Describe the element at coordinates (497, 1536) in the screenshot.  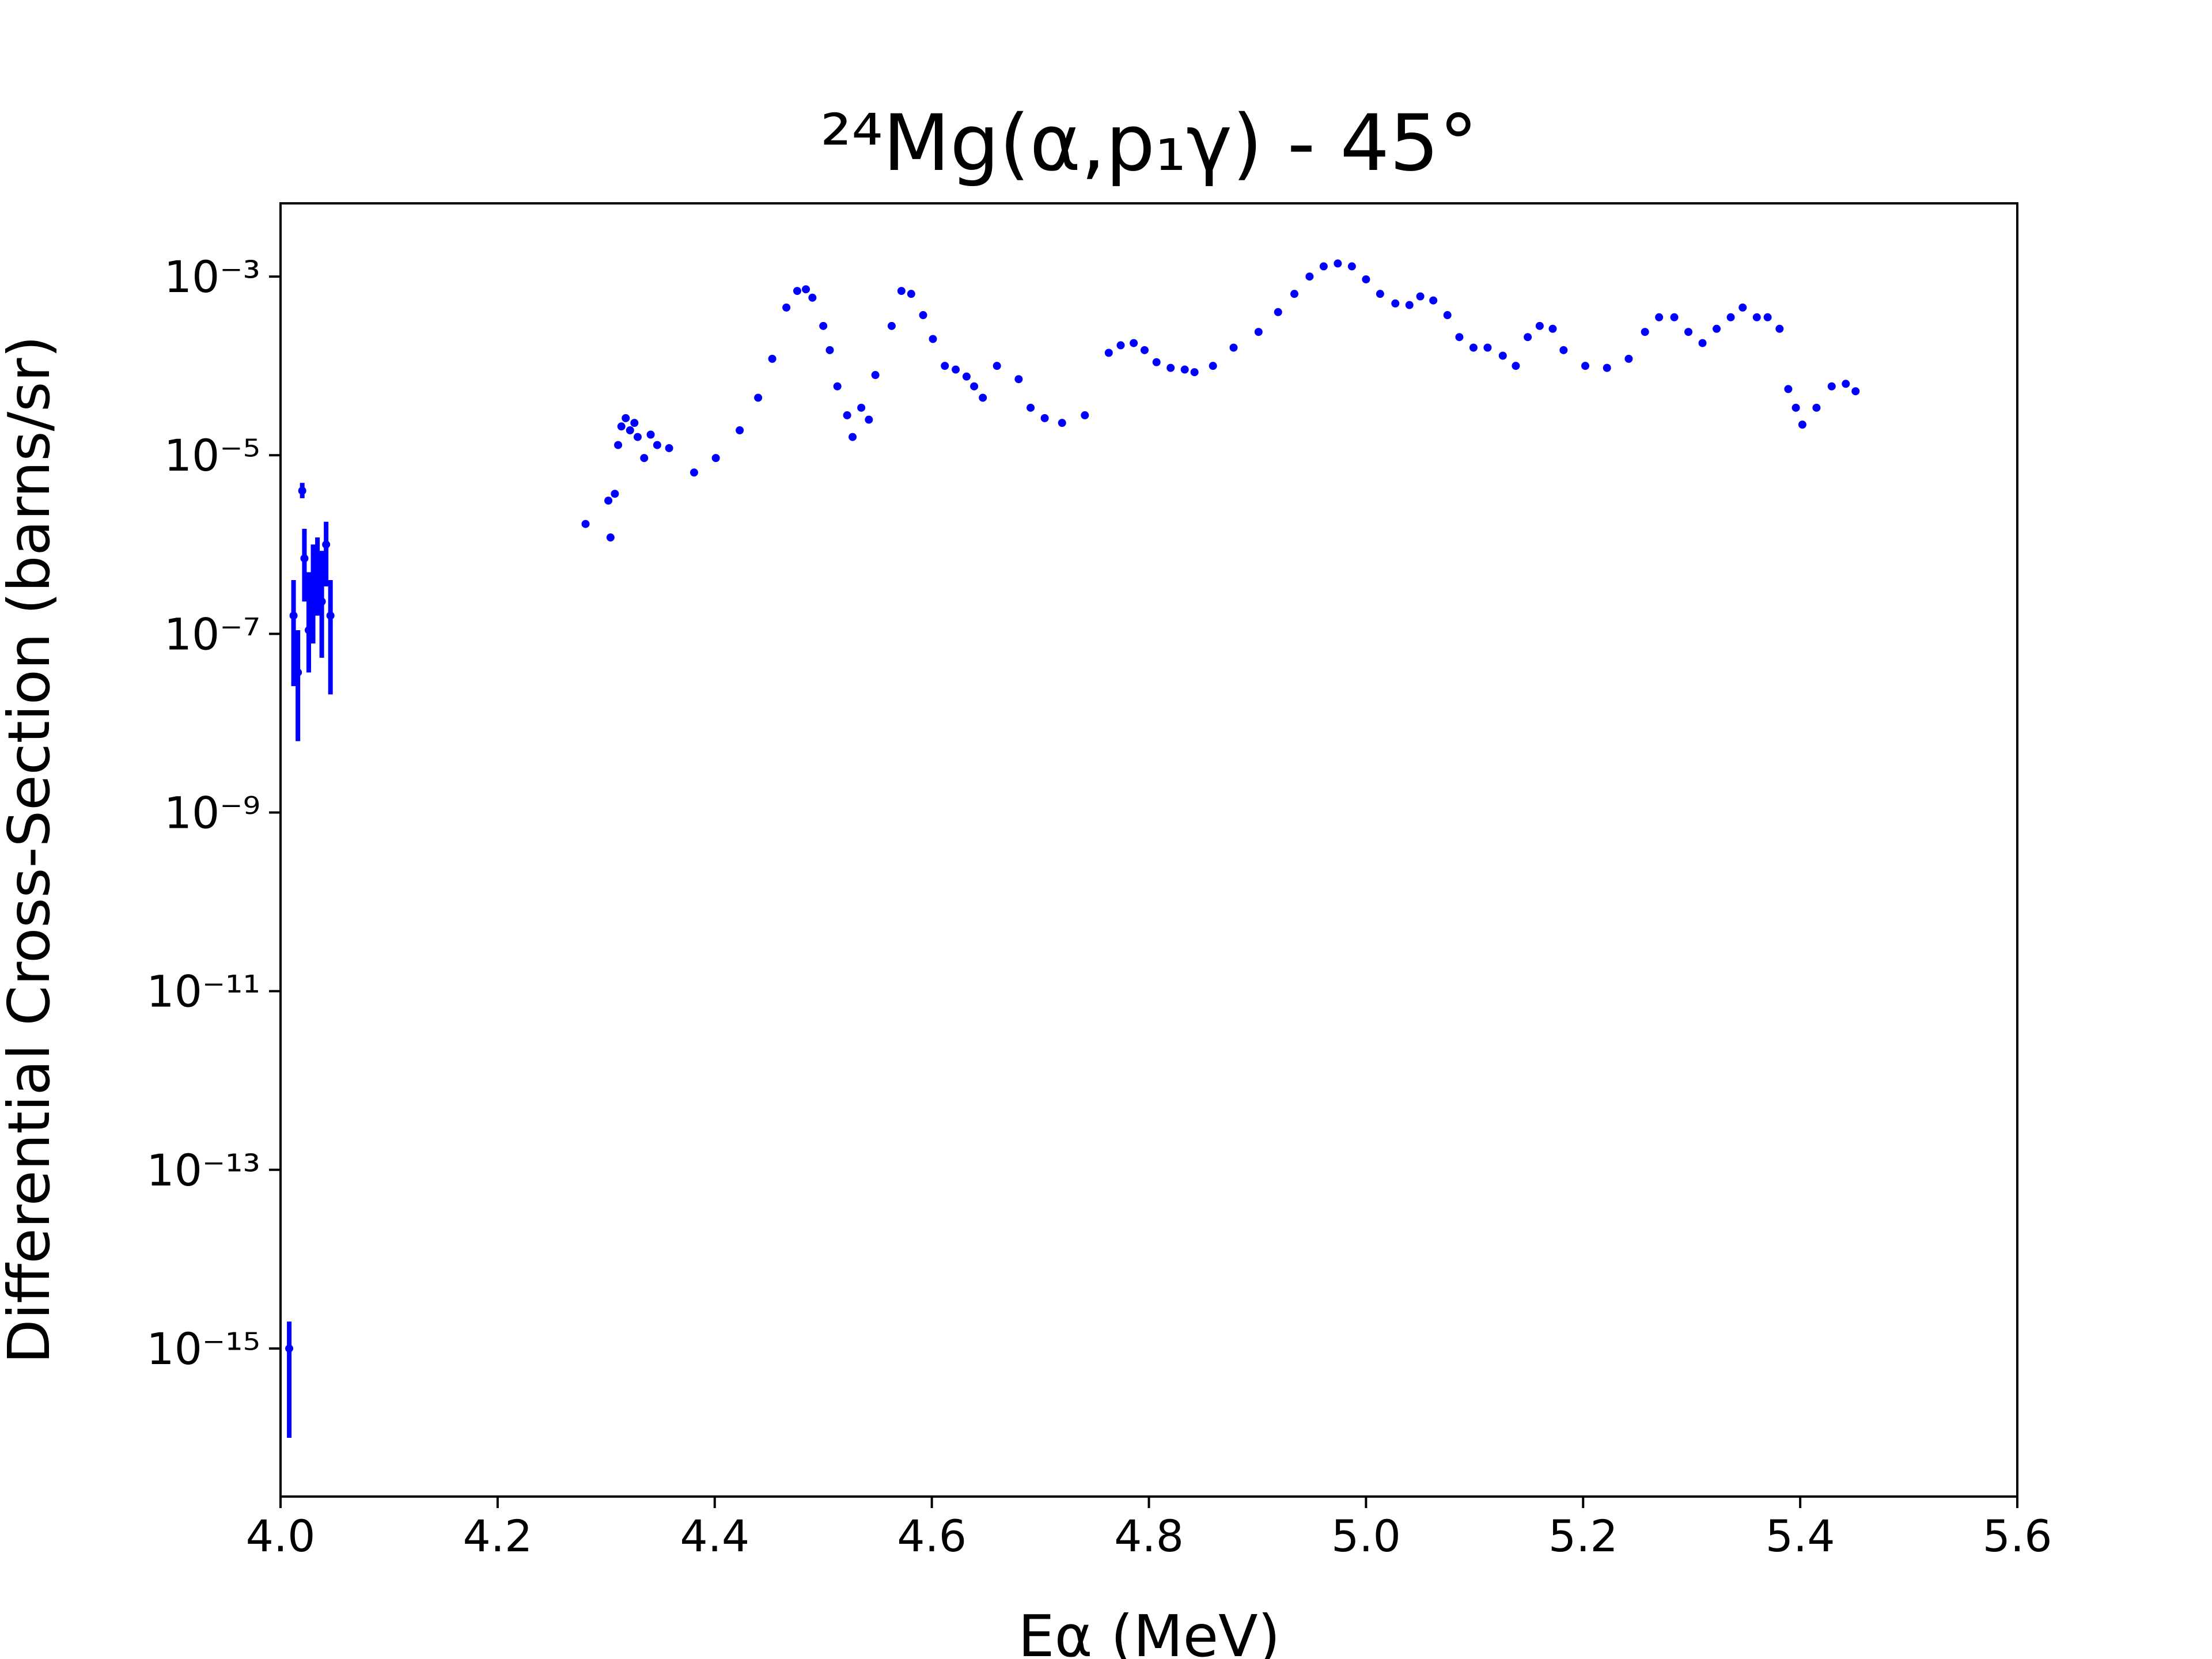
I see `x-tick-label: 4.2` at that location.